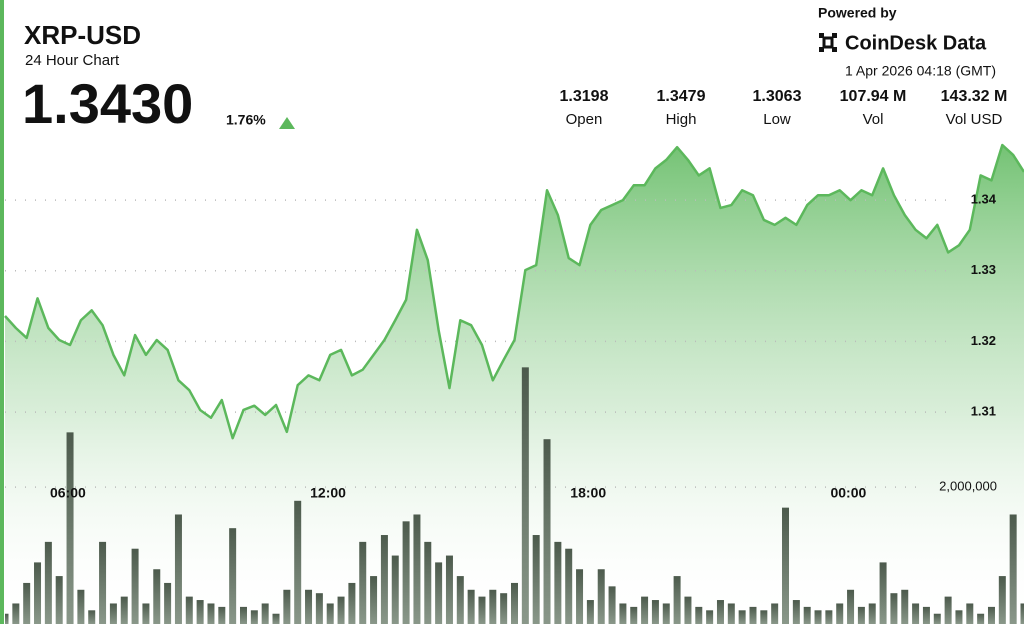 The image size is (1024, 624). What do you see at coordinates (984, 199) in the screenshot?
I see `y-tick-label: 1.34` at bounding box center [984, 199].